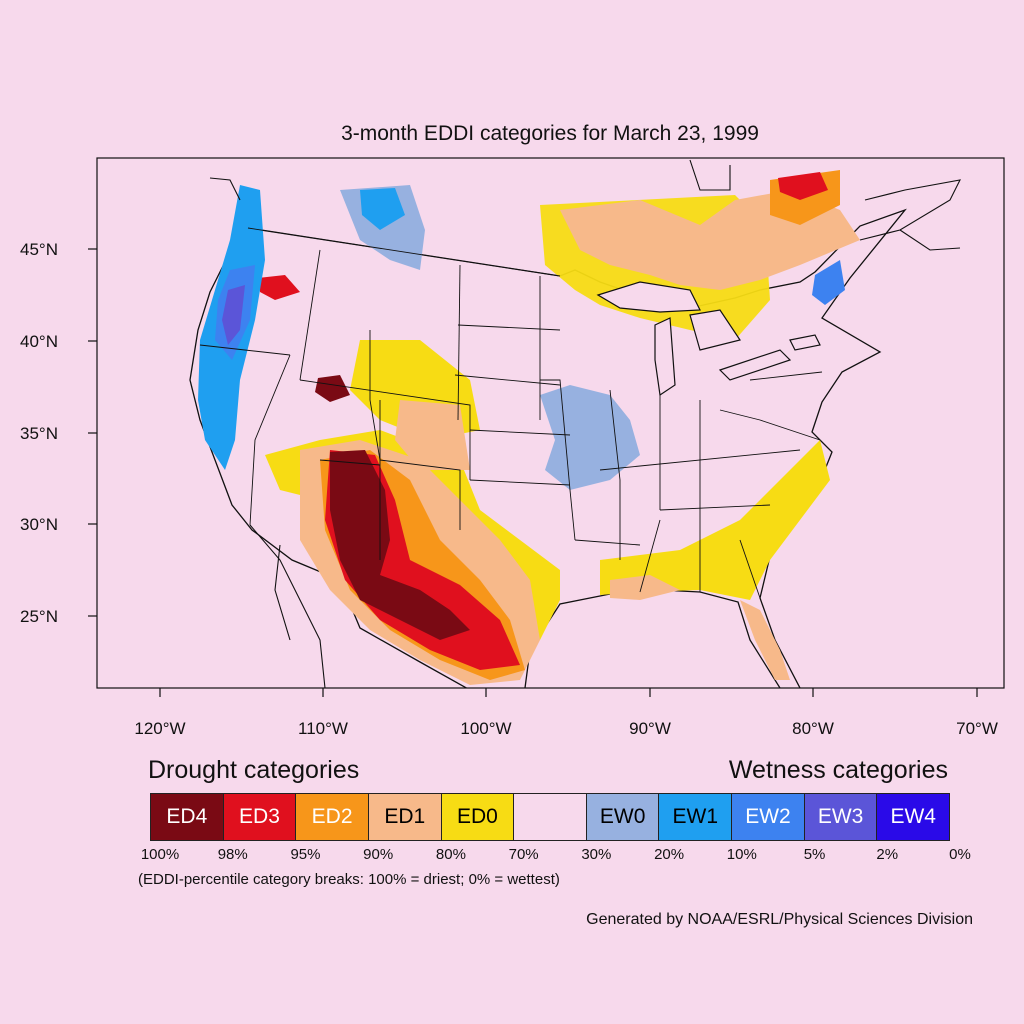 The width and height of the screenshot is (1024, 1024). Describe the element at coordinates (450, 854) in the screenshot. I see `percentile-label: 80%` at that location.